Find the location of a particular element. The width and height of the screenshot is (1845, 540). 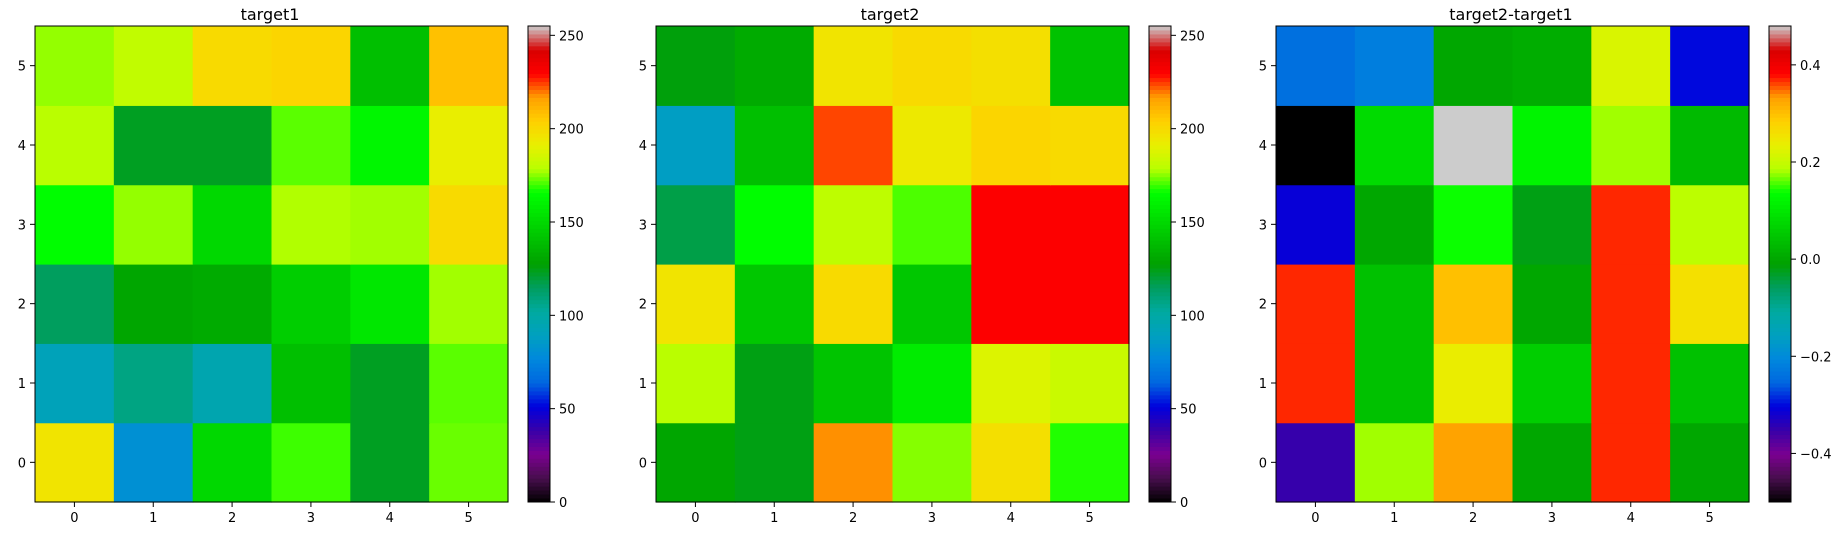

y-tick-label: 5 is located at coordinates (22, 67).